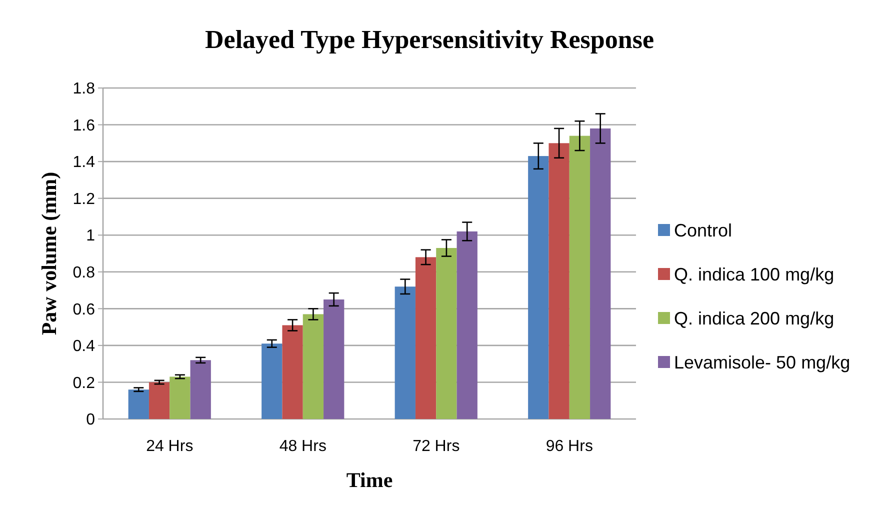 The image size is (884, 507). Describe the element at coordinates (84, 199) in the screenshot. I see `y-tick-label: 1.2` at that location.